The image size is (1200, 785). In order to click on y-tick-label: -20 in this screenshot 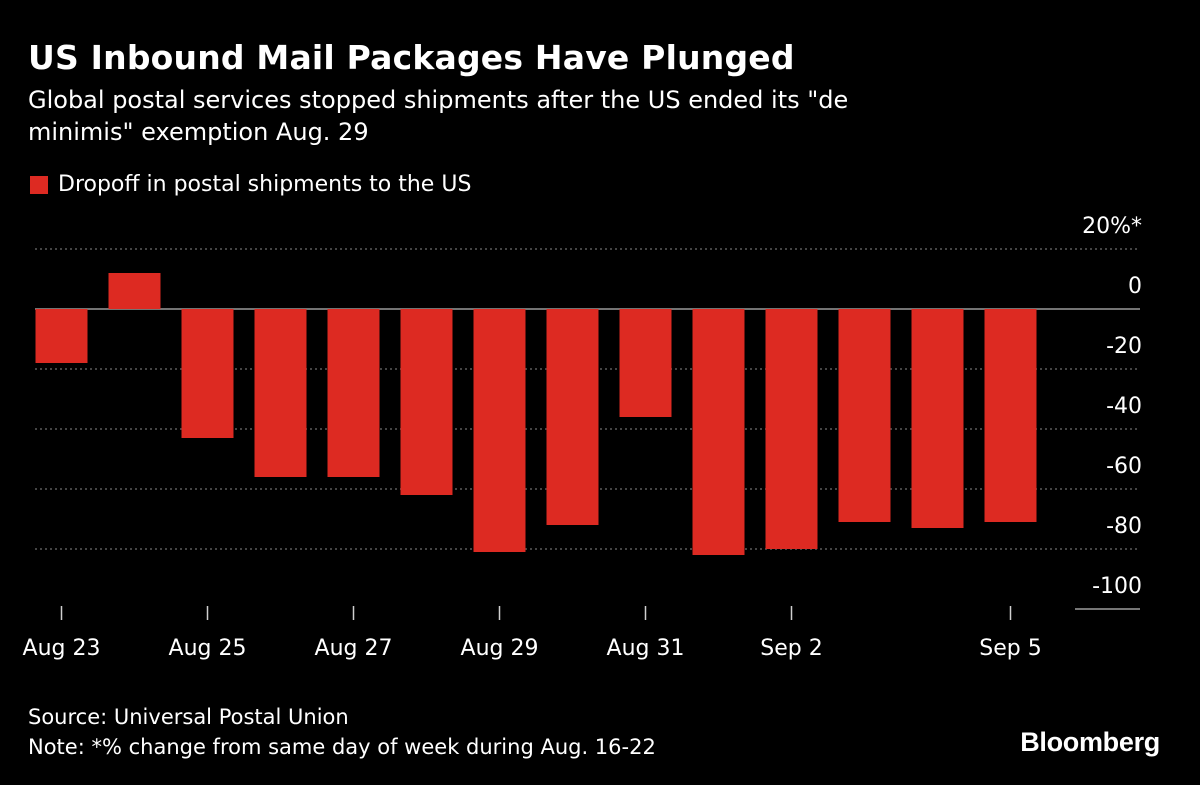, I will do `click(1124, 346)`.